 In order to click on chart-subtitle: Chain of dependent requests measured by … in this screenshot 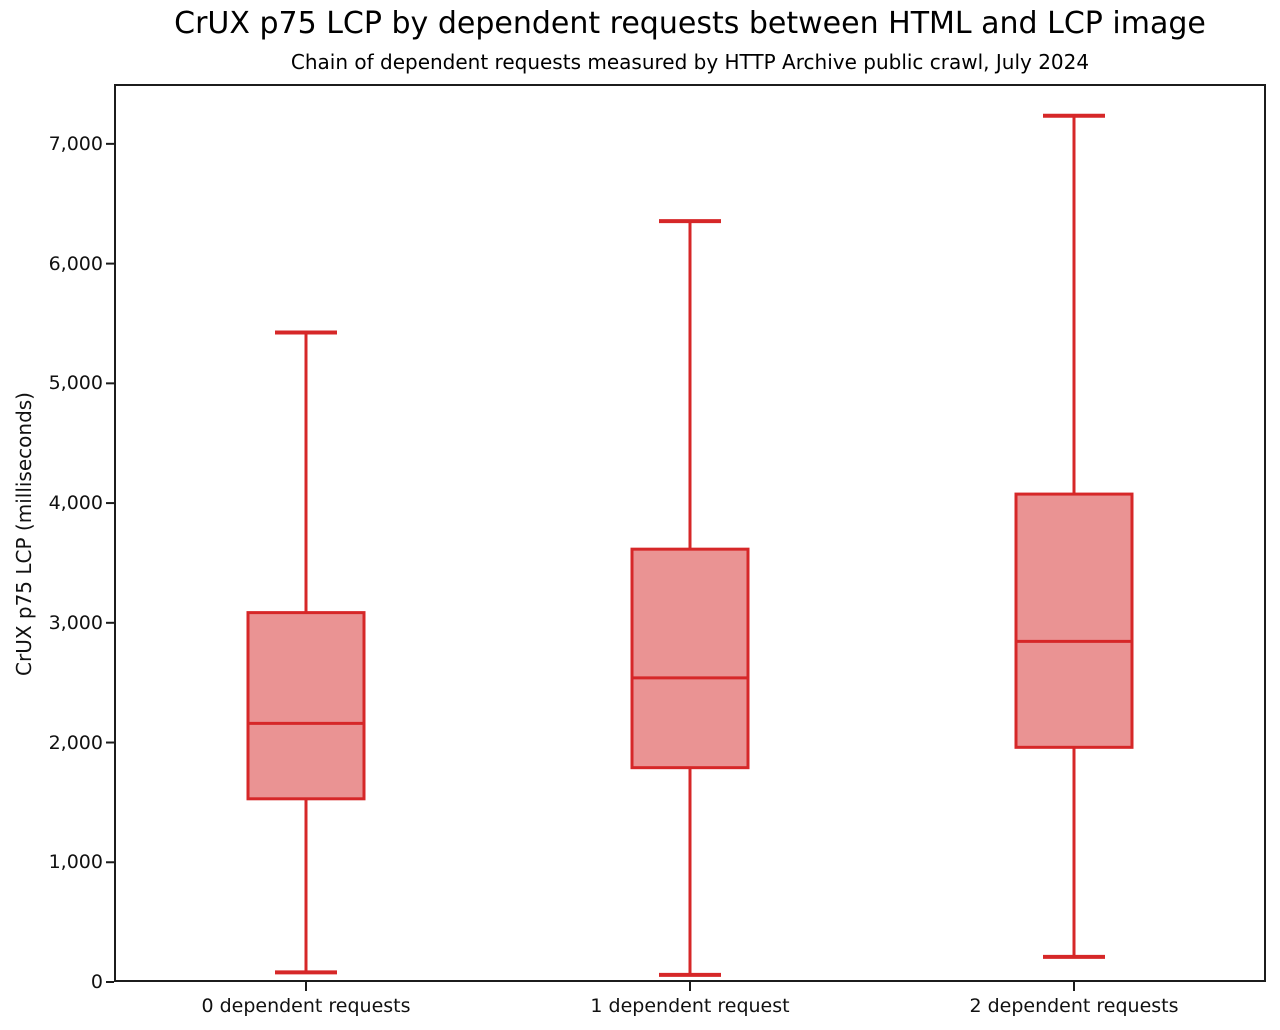, I will do `click(690, 62)`.